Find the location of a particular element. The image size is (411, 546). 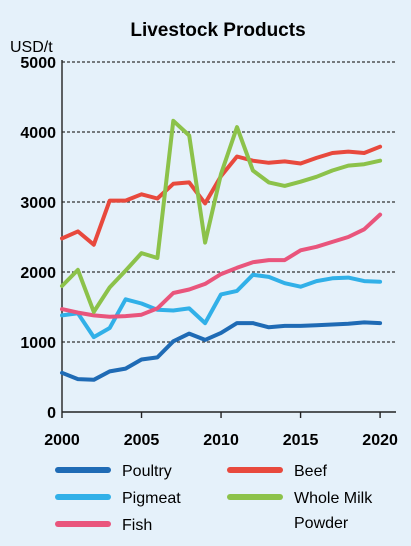

legend-label-line: Fish is located at coordinates (137, 525).